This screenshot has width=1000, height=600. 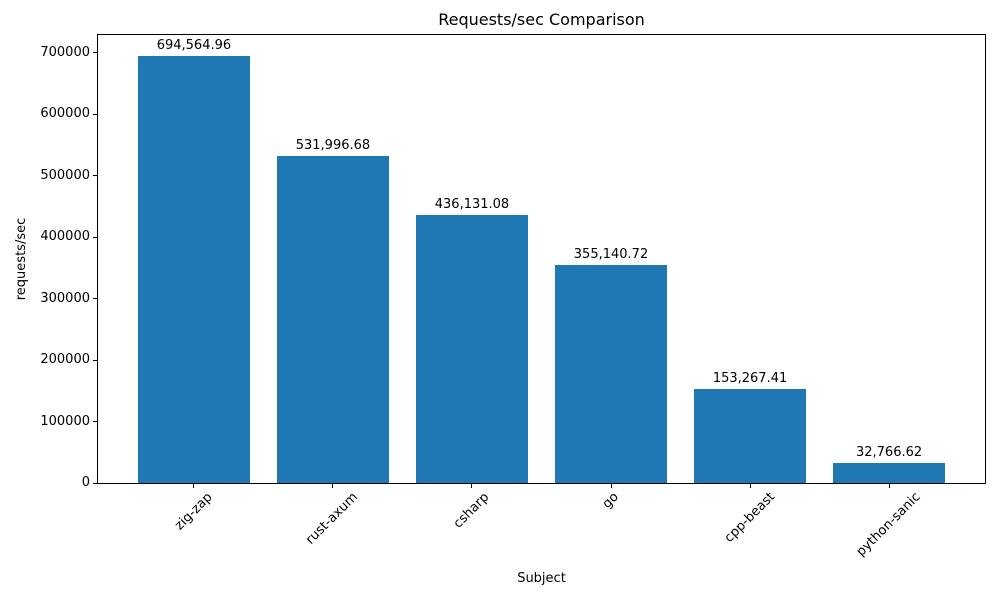 What do you see at coordinates (610, 500) in the screenshot?
I see `x-tick-label: go` at bounding box center [610, 500].